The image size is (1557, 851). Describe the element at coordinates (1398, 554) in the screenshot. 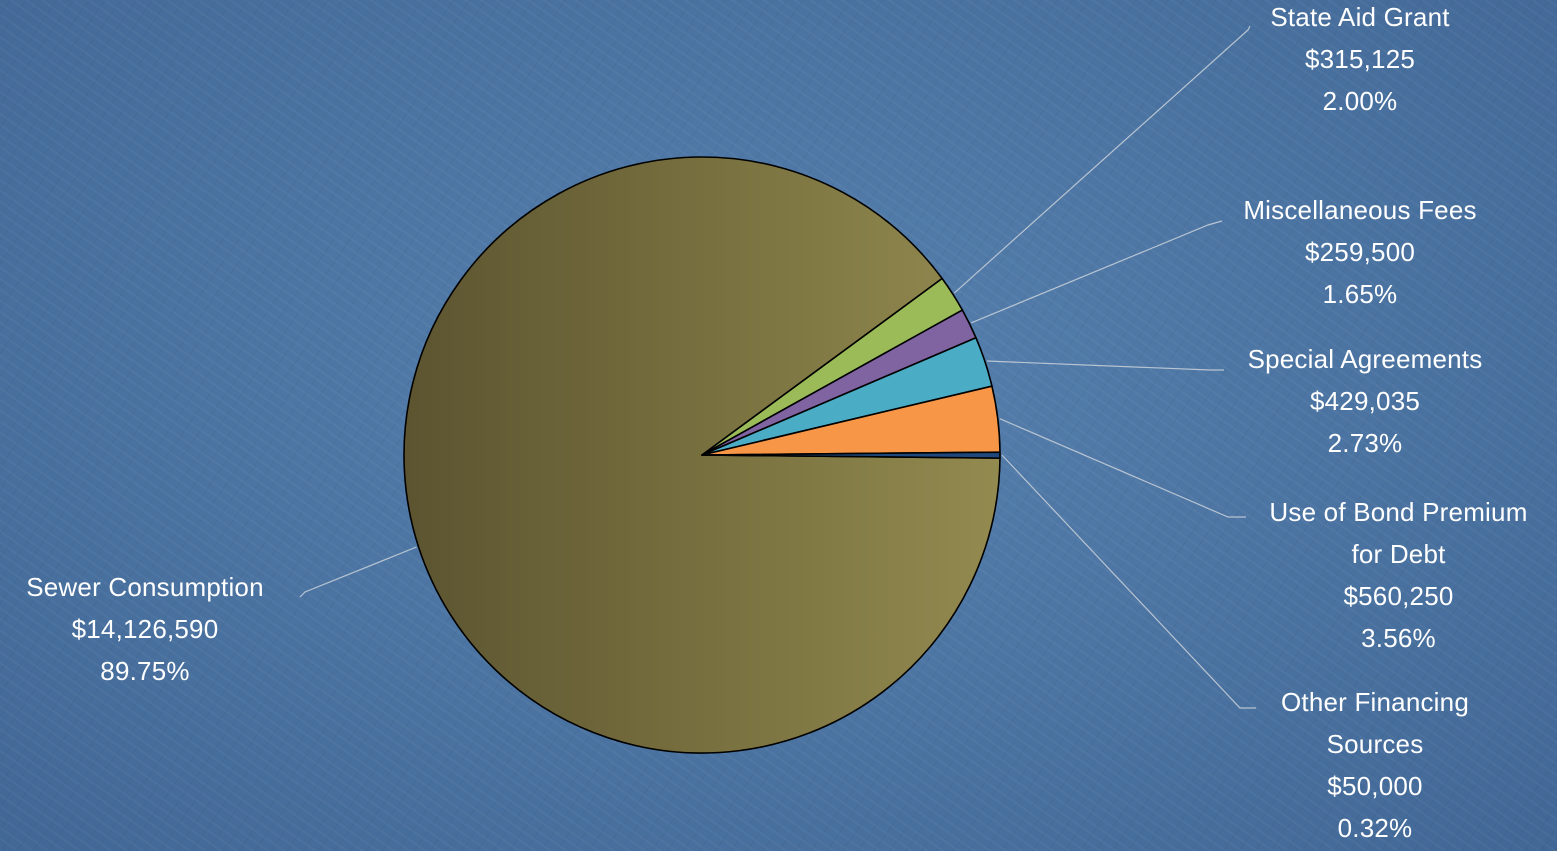

I see `label-name-line-2: for Debt` at that location.